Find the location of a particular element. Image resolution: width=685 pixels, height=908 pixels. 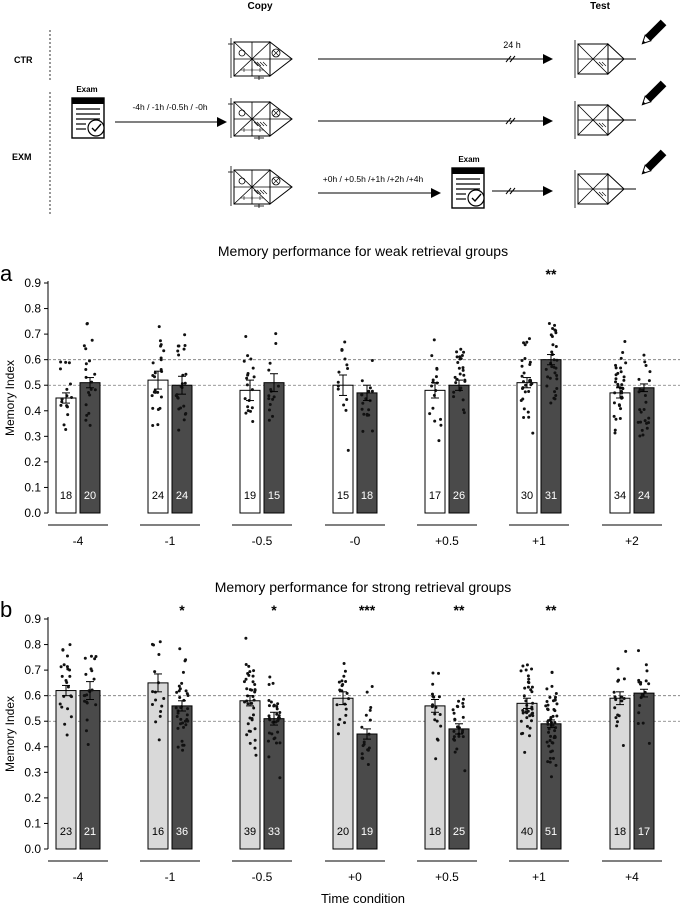

category-label: +4 is located at coordinates (632, 877).